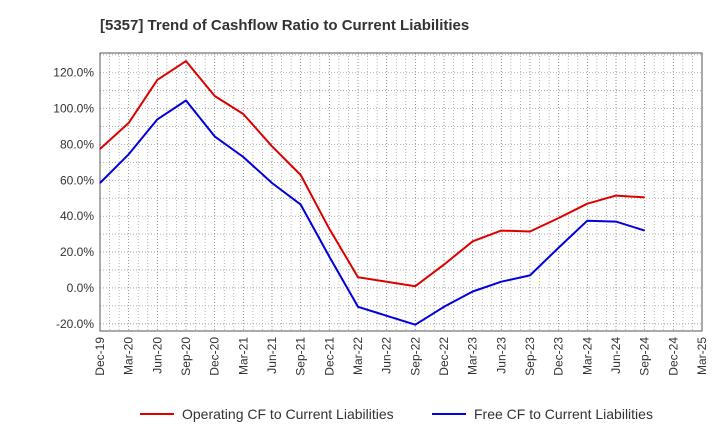  Describe the element at coordinates (530, 356) in the screenshot. I see `x-tick-label: Sep-23` at that location.